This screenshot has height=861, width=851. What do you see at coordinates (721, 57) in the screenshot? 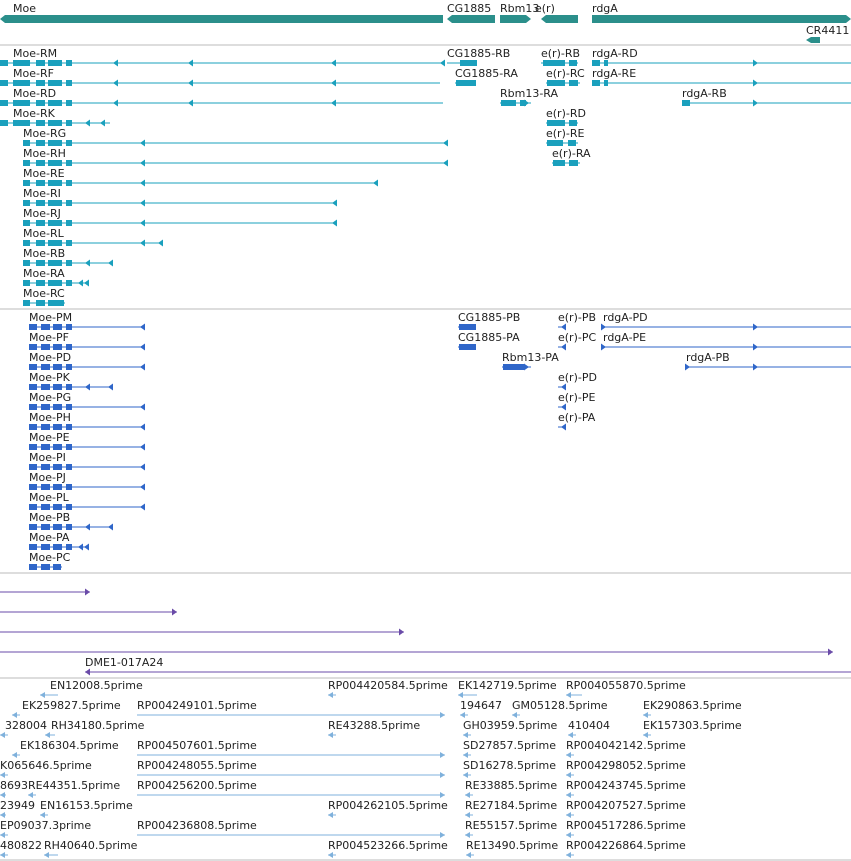
I see `transcript-feature: rdgA-RD` at bounding box center [721, 57].